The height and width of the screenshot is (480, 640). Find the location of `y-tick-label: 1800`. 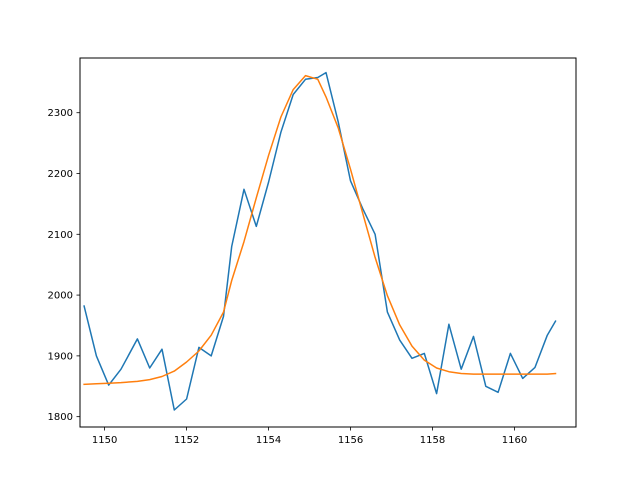

y-tick-label: 1800 is located at coordinates (60, 417).